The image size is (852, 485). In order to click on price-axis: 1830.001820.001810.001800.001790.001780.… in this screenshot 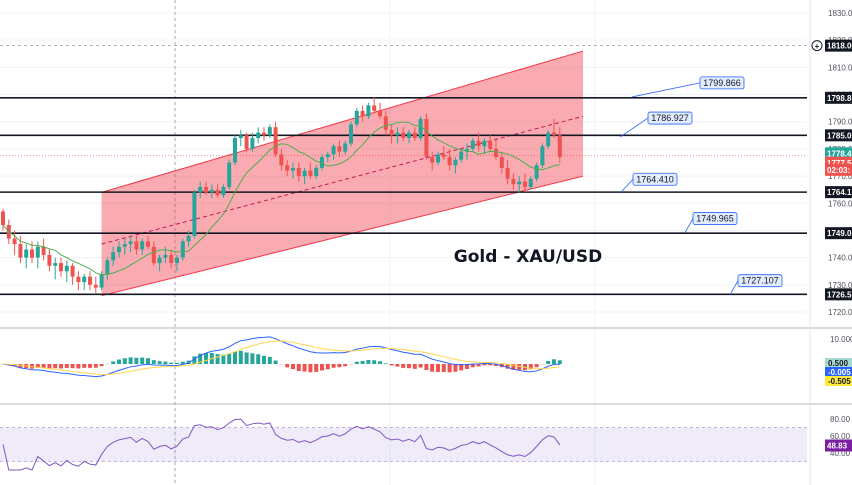, I will do `click(831, 233)`.